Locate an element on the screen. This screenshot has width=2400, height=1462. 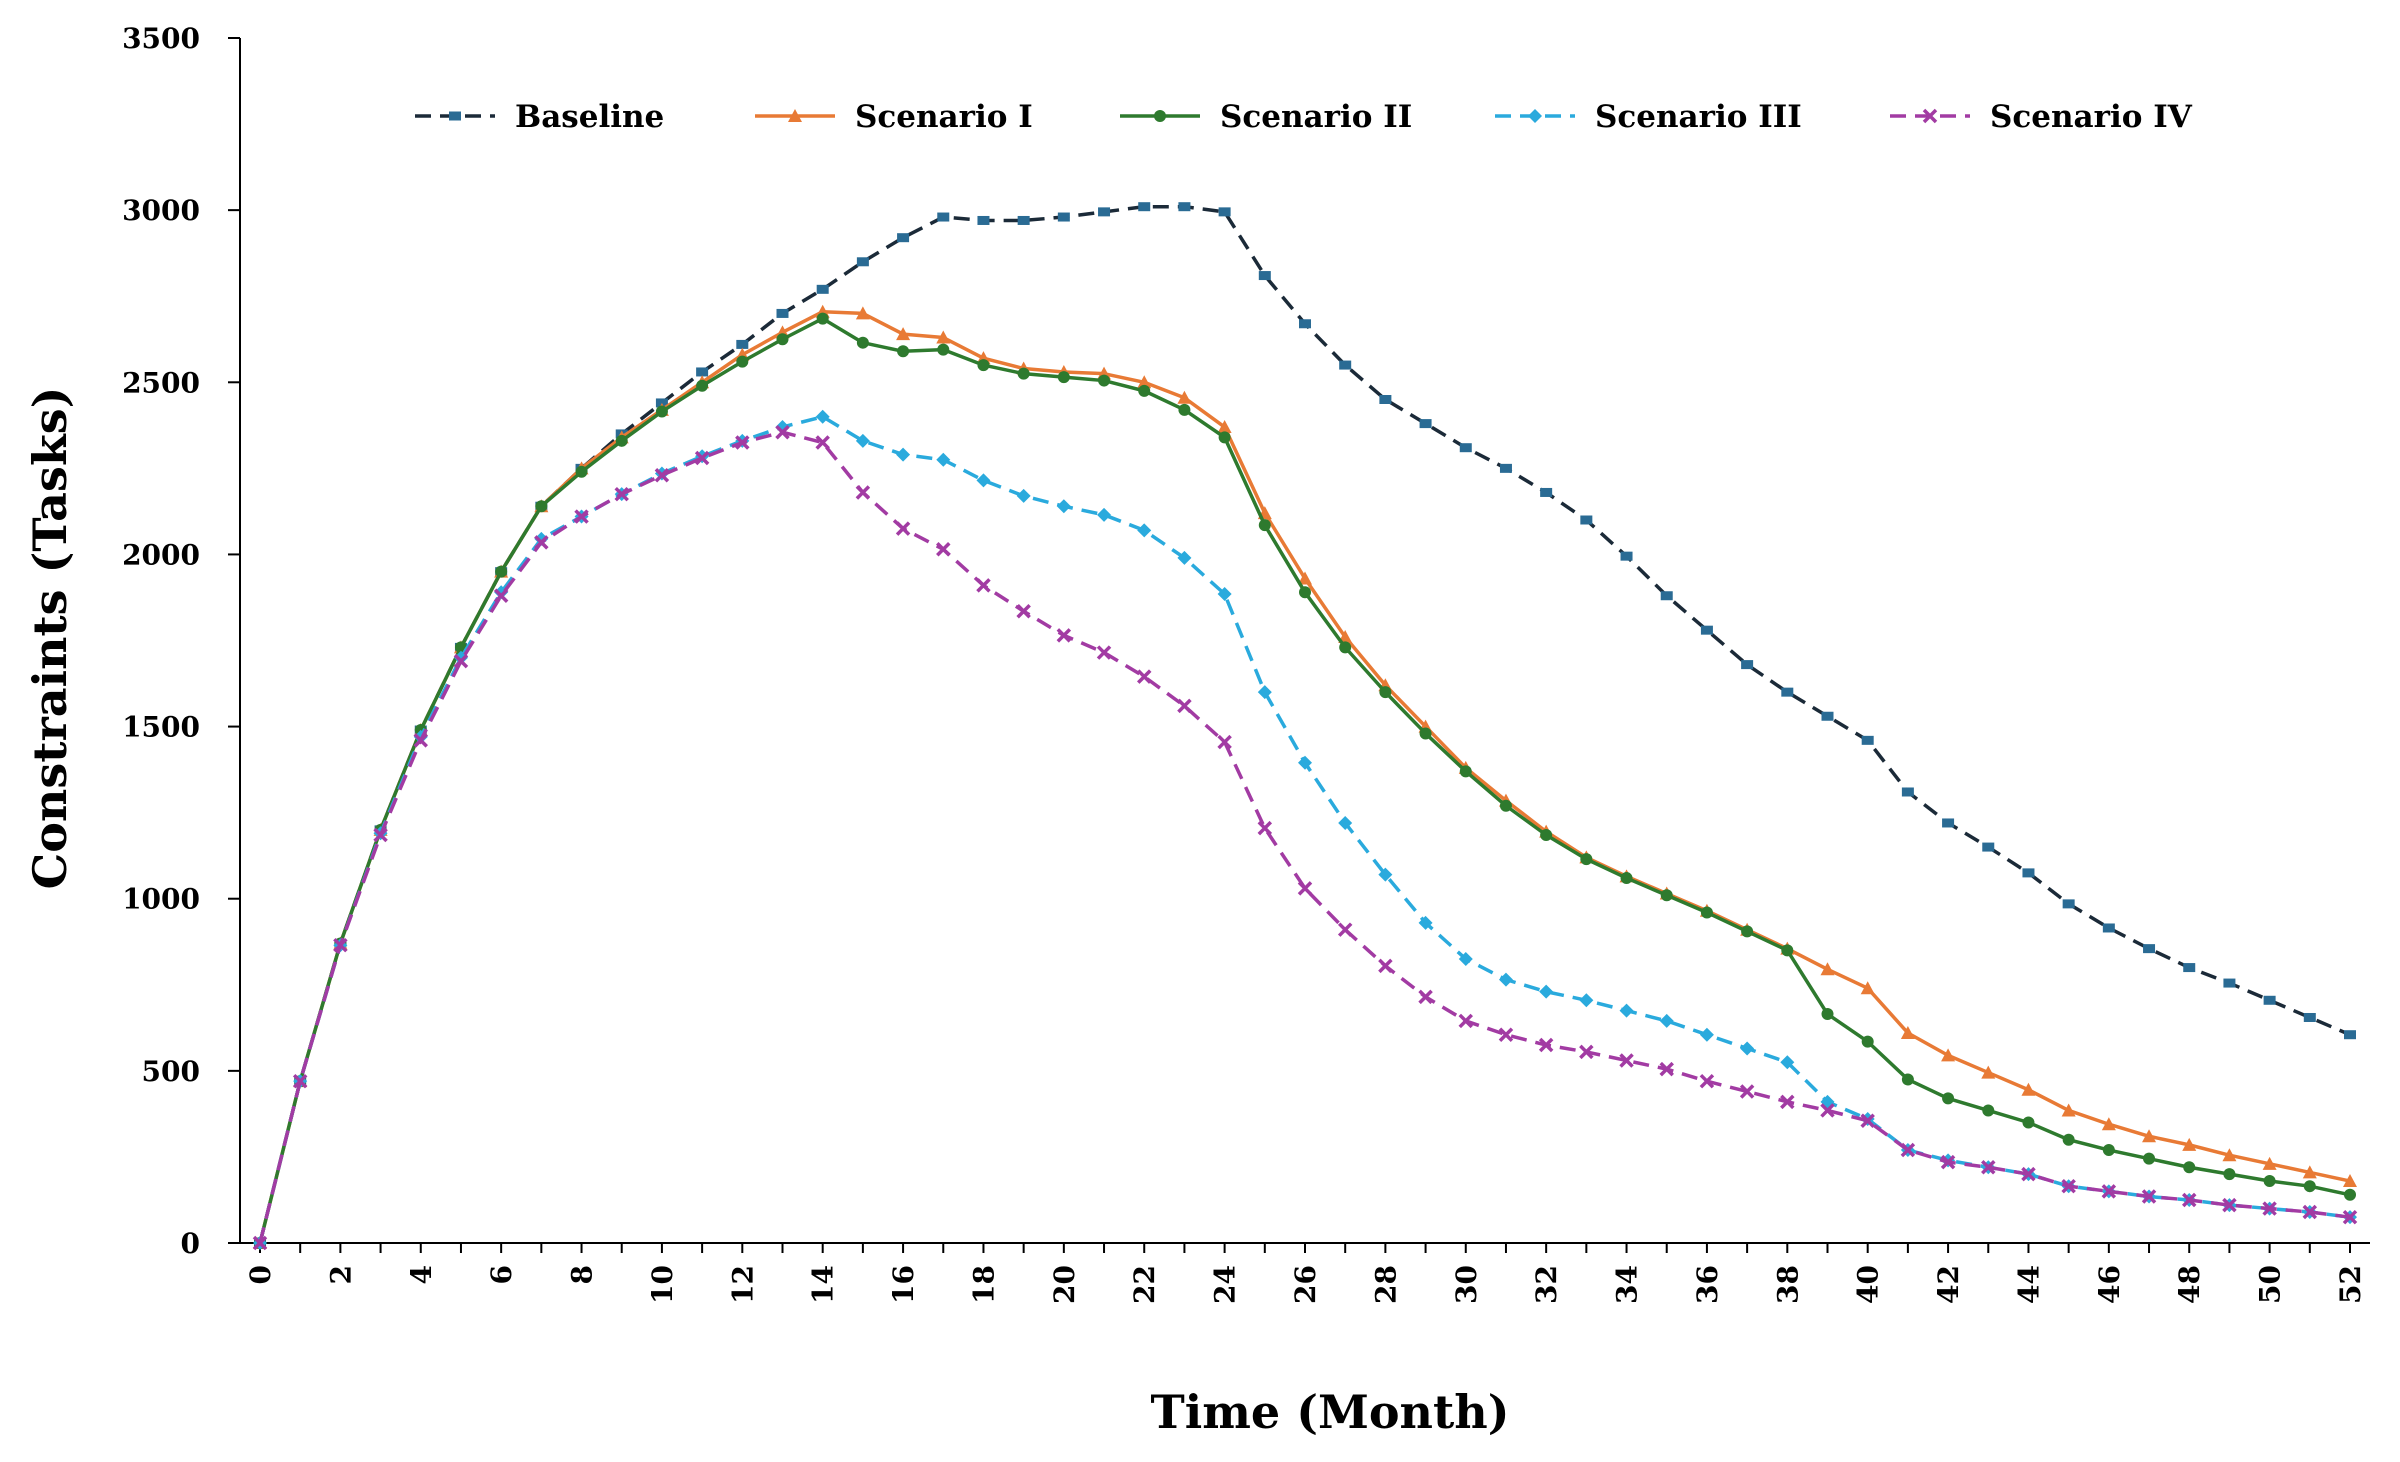
x-tick-label: 32 is located at coordinates (1546, 1284).